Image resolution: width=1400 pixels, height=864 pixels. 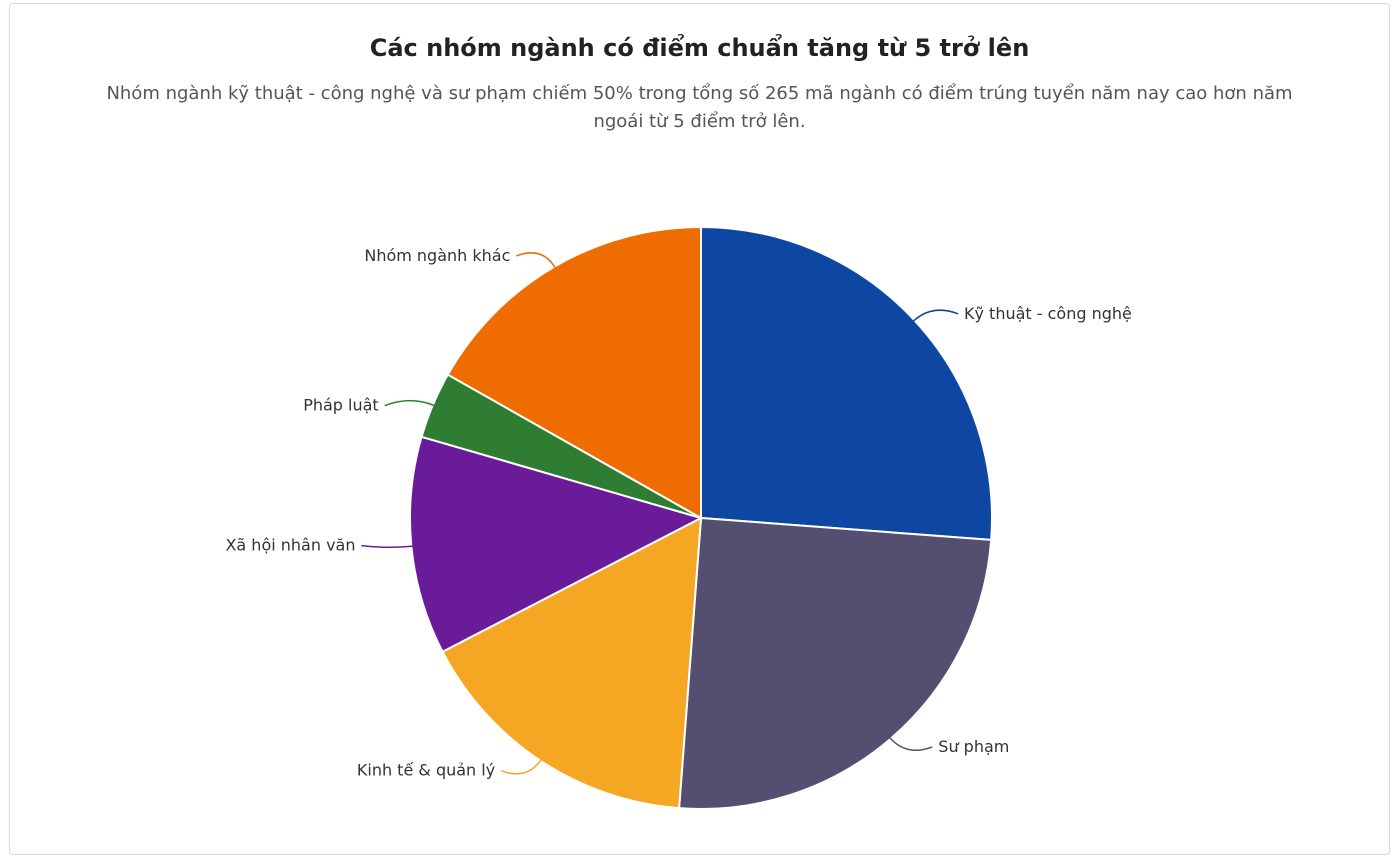 What do you see at coordinates (536, 260) in the screenshot?
I see `pie-connector-nhom-nganh-khac` at bounding box center [536, 260].